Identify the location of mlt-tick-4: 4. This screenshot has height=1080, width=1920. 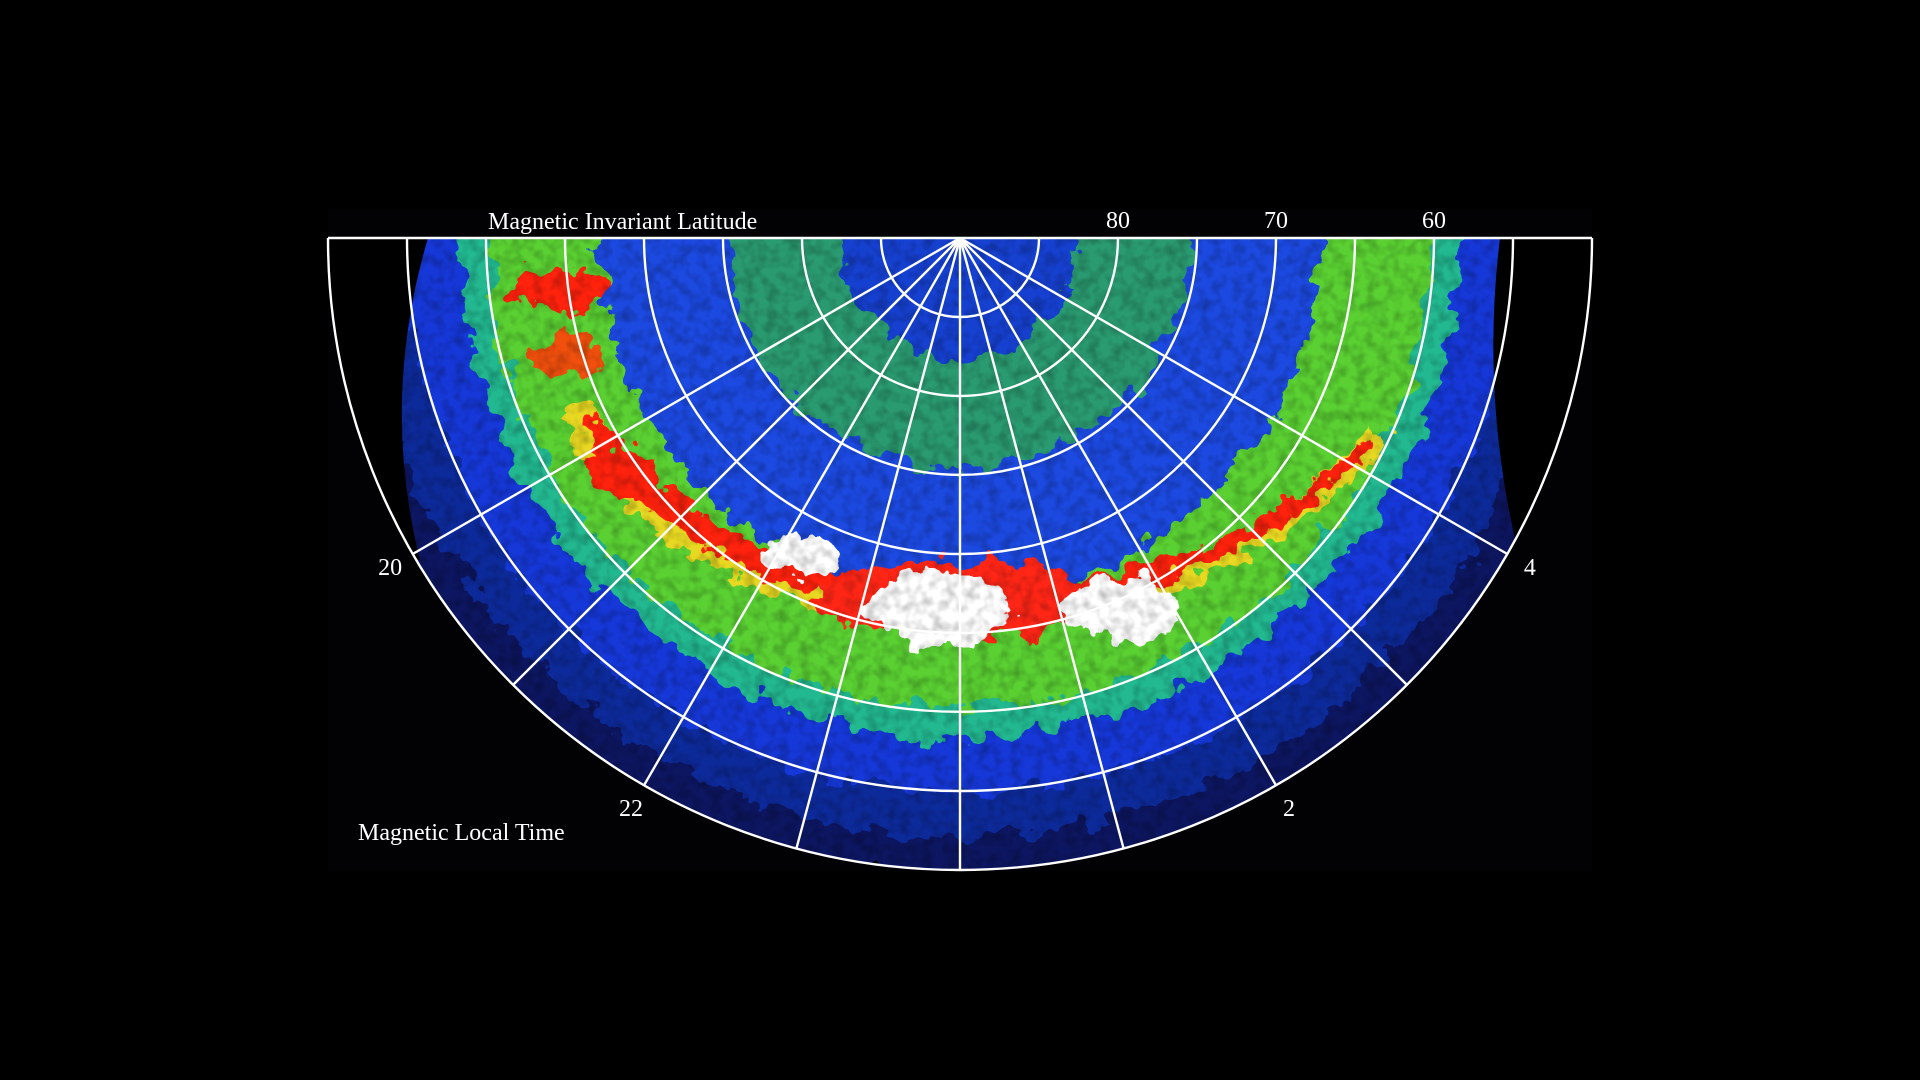
(1530, 568).